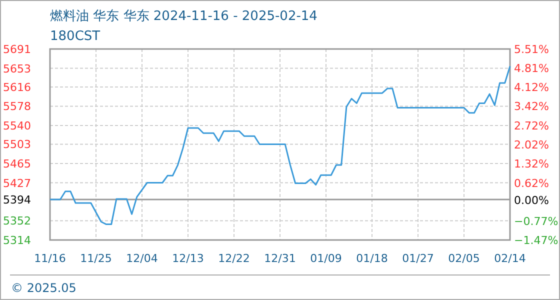 Image resolution: width=560 pixels, height=300 pixels. What do you see at coordinates (280, 258) in the screenshot?
I see `x-tick-label: 12/31` at bounding box center [280, 258].